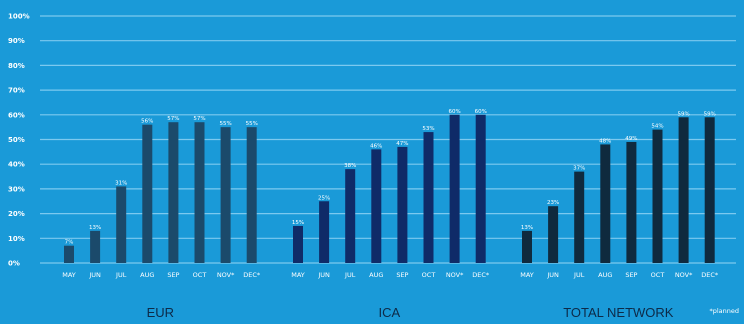 This screenshot has height=324, width=744. I want to click on bar-value-label: 15%, so click(298, 223).